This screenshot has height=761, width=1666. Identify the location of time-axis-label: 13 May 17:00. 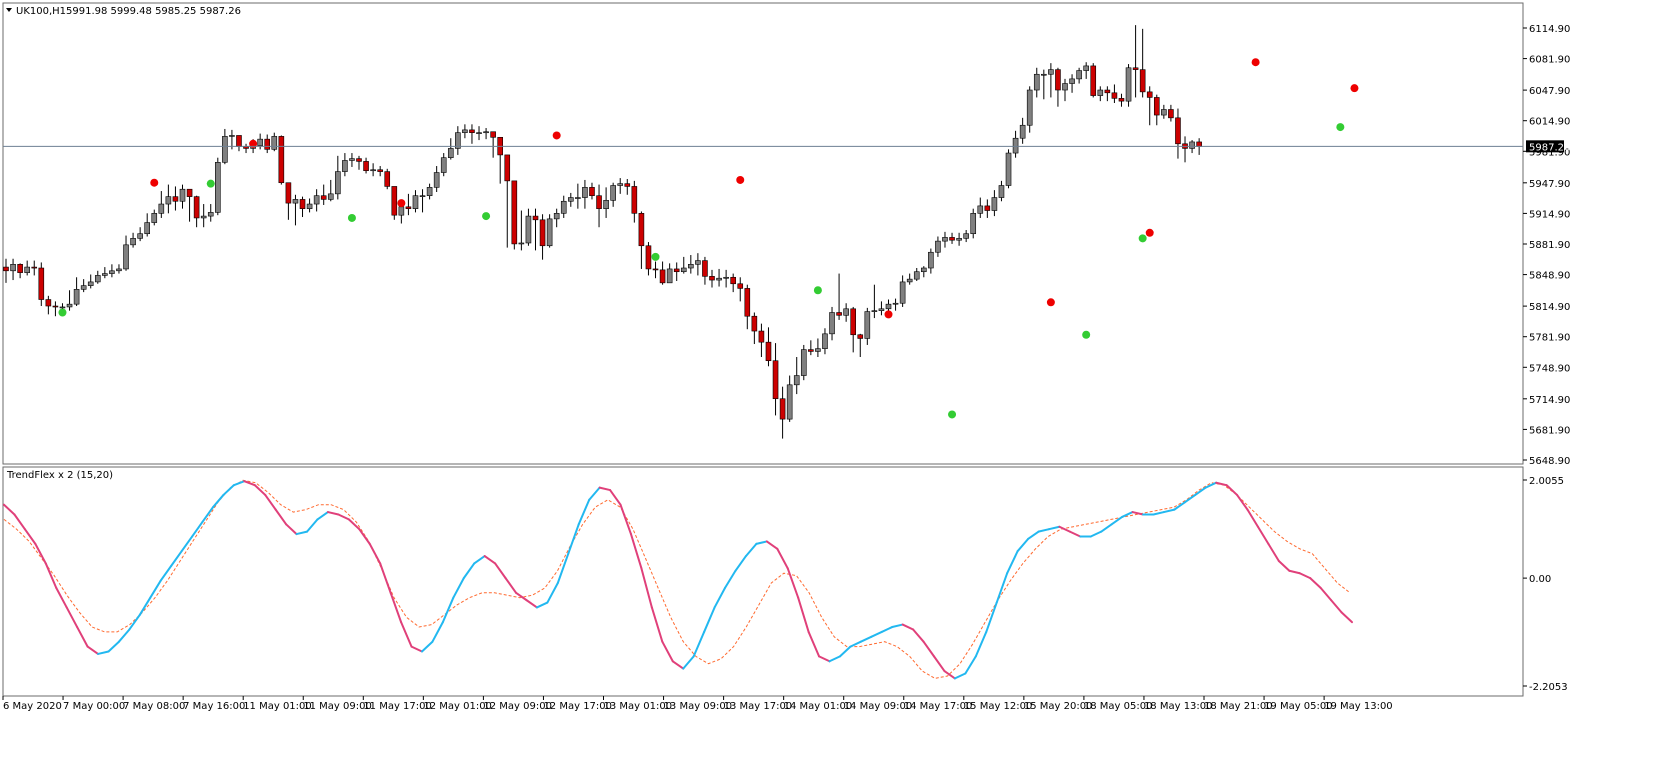
(758, 706).